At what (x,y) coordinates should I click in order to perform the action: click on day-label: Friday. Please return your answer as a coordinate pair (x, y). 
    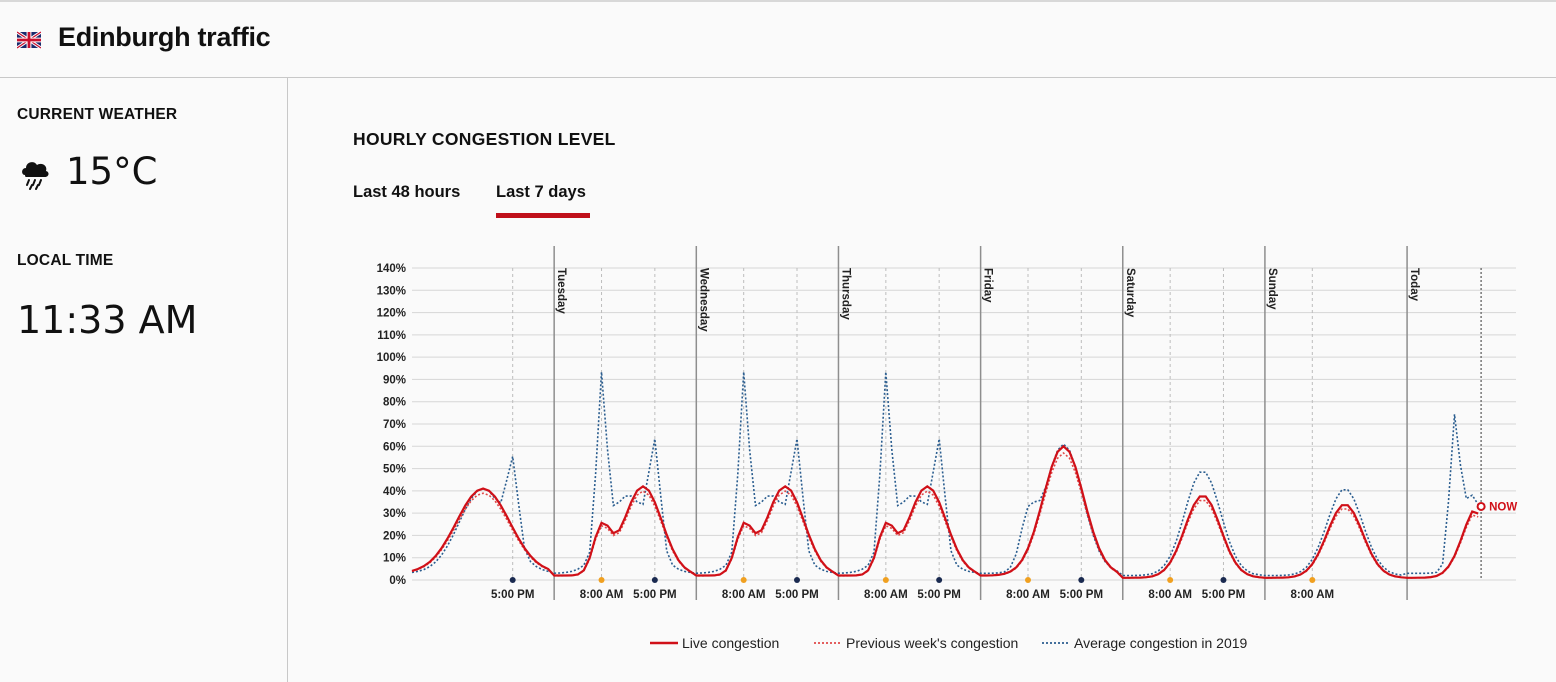
    Looking at the image, I should click on (988, 285).